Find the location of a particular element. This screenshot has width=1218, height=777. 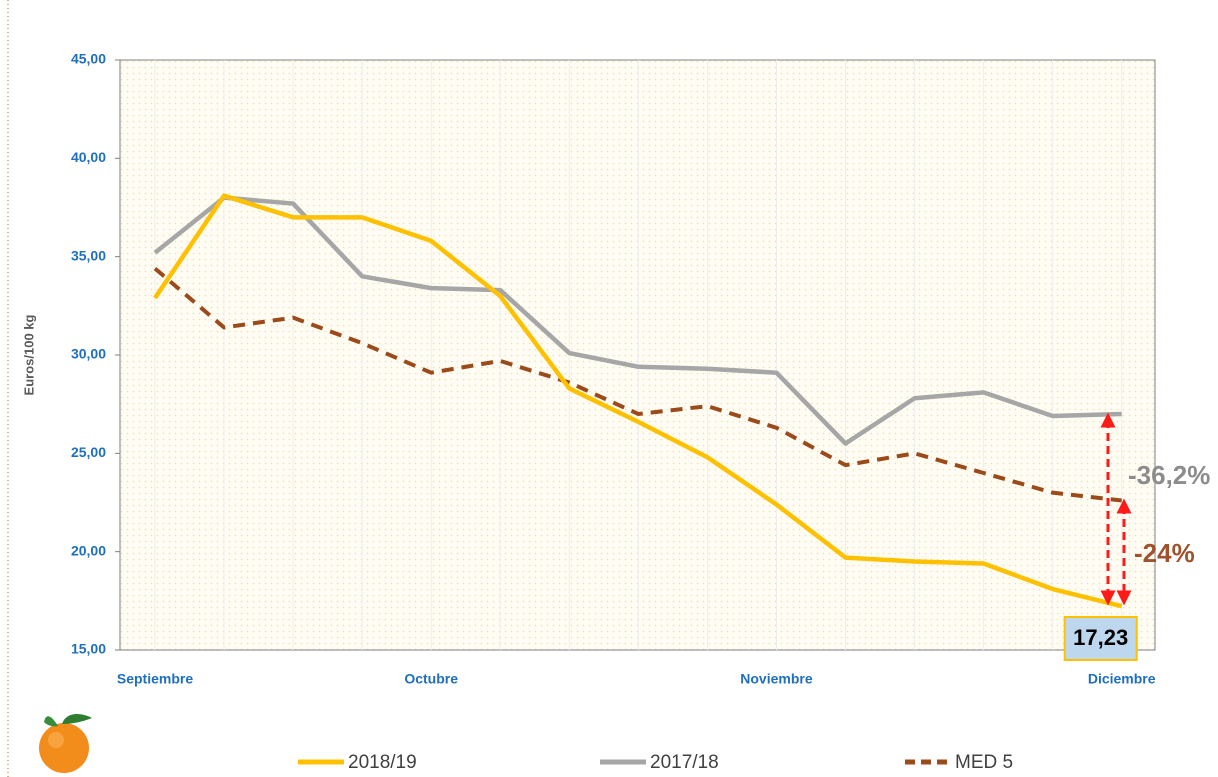

y-tick-label: 45,00 is located at coordinates (88, 59).